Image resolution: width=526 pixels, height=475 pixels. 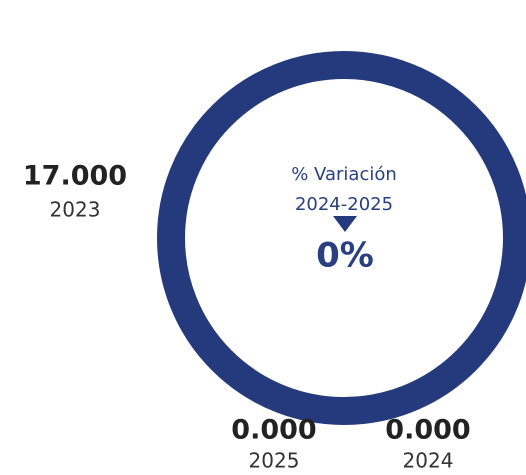 I want to click on stat-year: 2024, so click(x=428, y=461).